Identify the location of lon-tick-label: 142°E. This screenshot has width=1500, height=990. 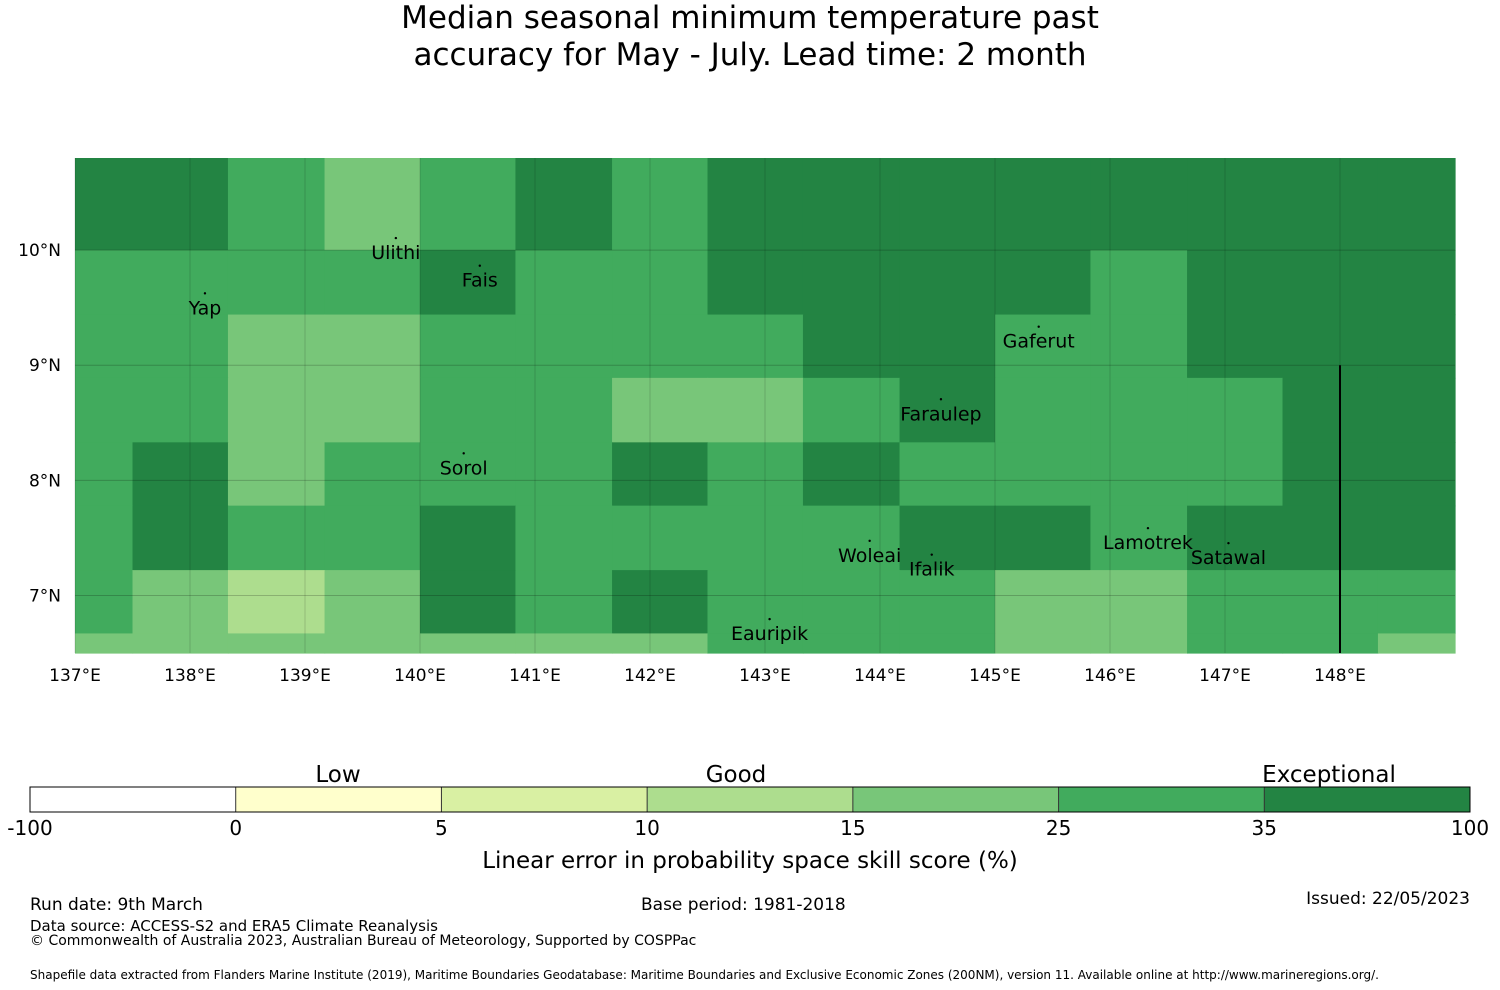
(650, 676).